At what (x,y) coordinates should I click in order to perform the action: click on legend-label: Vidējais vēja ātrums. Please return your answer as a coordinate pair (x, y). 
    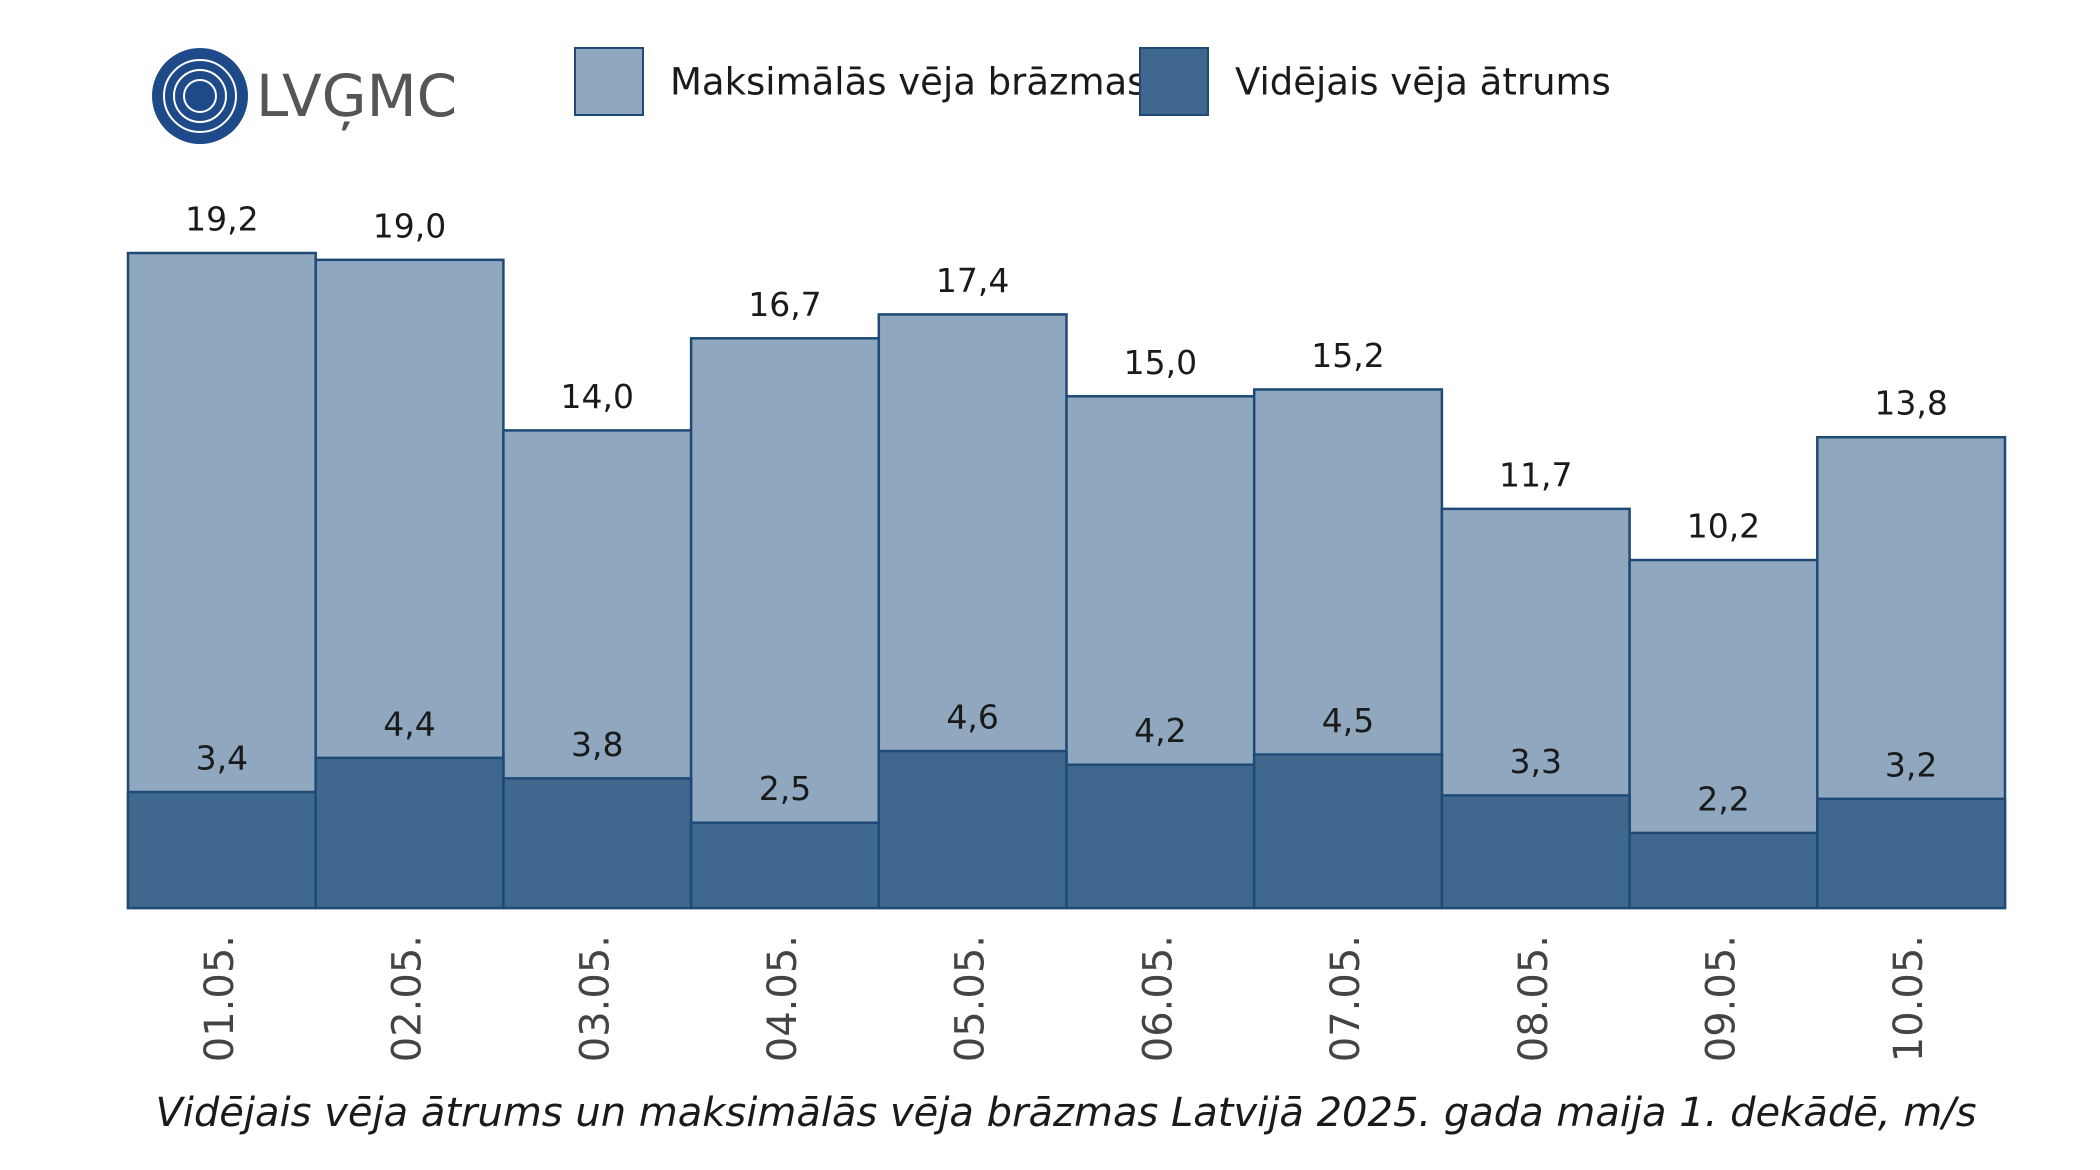
    Looking at the image, I should click on (1423, 82).